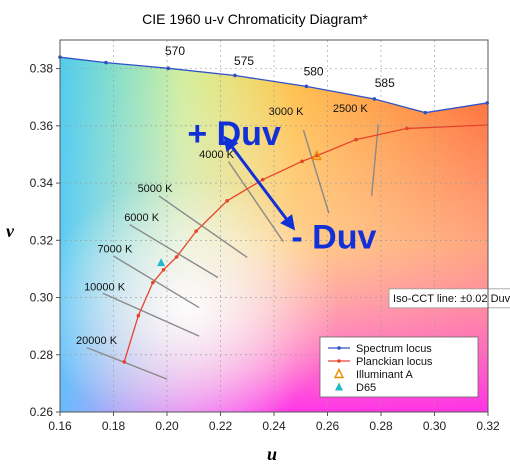 The height and width of the screenshot is (476, 510). What do you see at coordinates (488, 426) in the screenshot?
I see `x-tick-label: 0.32` at bounding box center [488, 426].